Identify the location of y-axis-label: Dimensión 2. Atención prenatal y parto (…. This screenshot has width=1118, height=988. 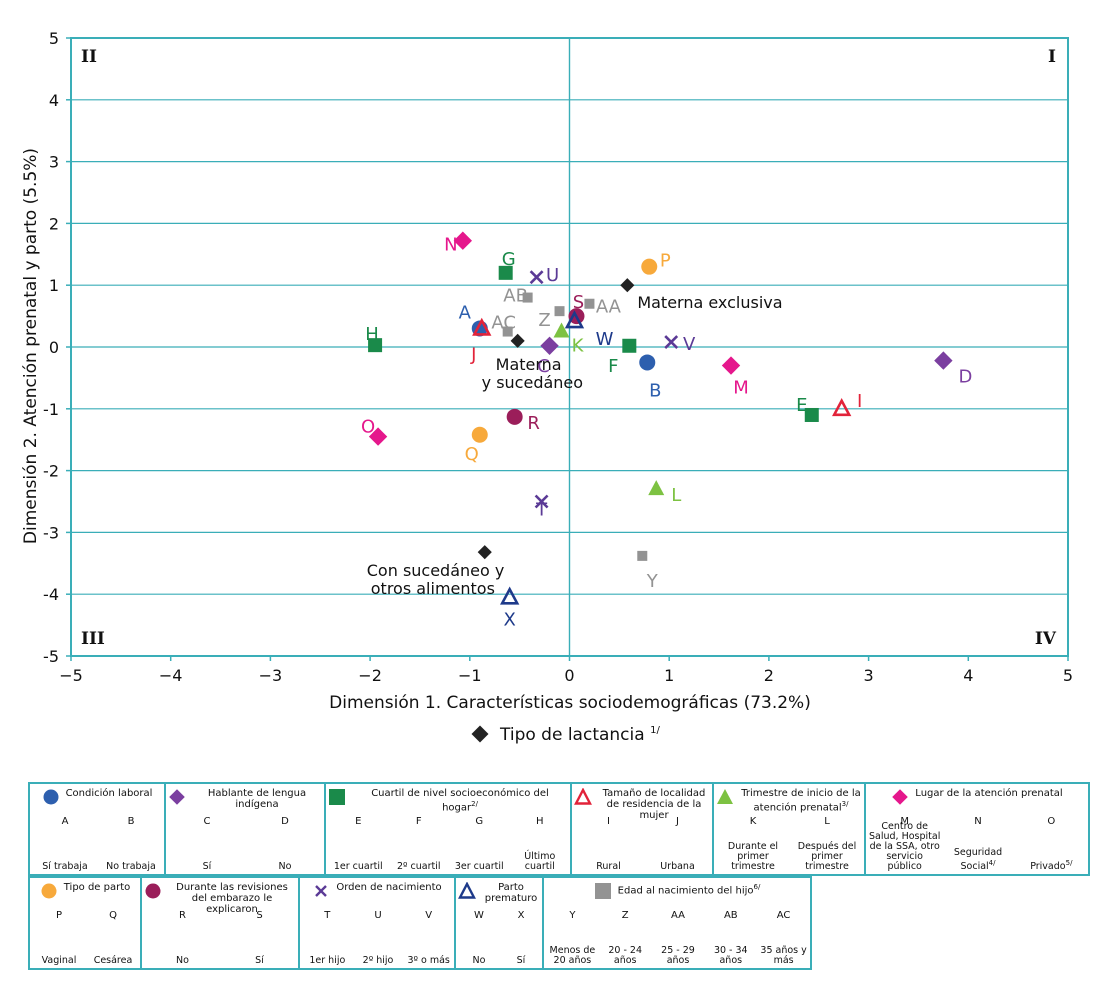
(31, 346).